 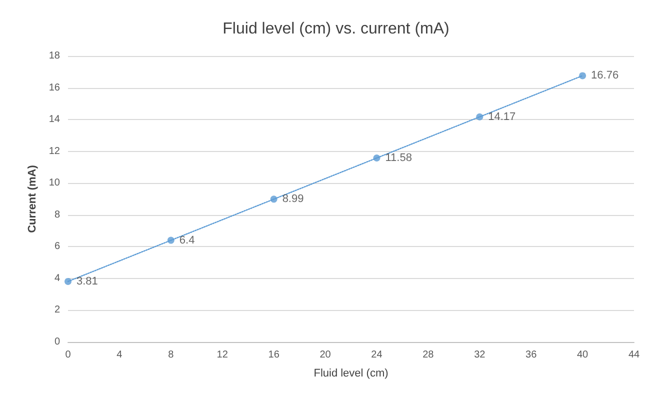 What do you see at coordinates (351, 374) in the screenshot?
I see `x-axis-title: Fluid level (cm)` at bounding box center [351, 374].